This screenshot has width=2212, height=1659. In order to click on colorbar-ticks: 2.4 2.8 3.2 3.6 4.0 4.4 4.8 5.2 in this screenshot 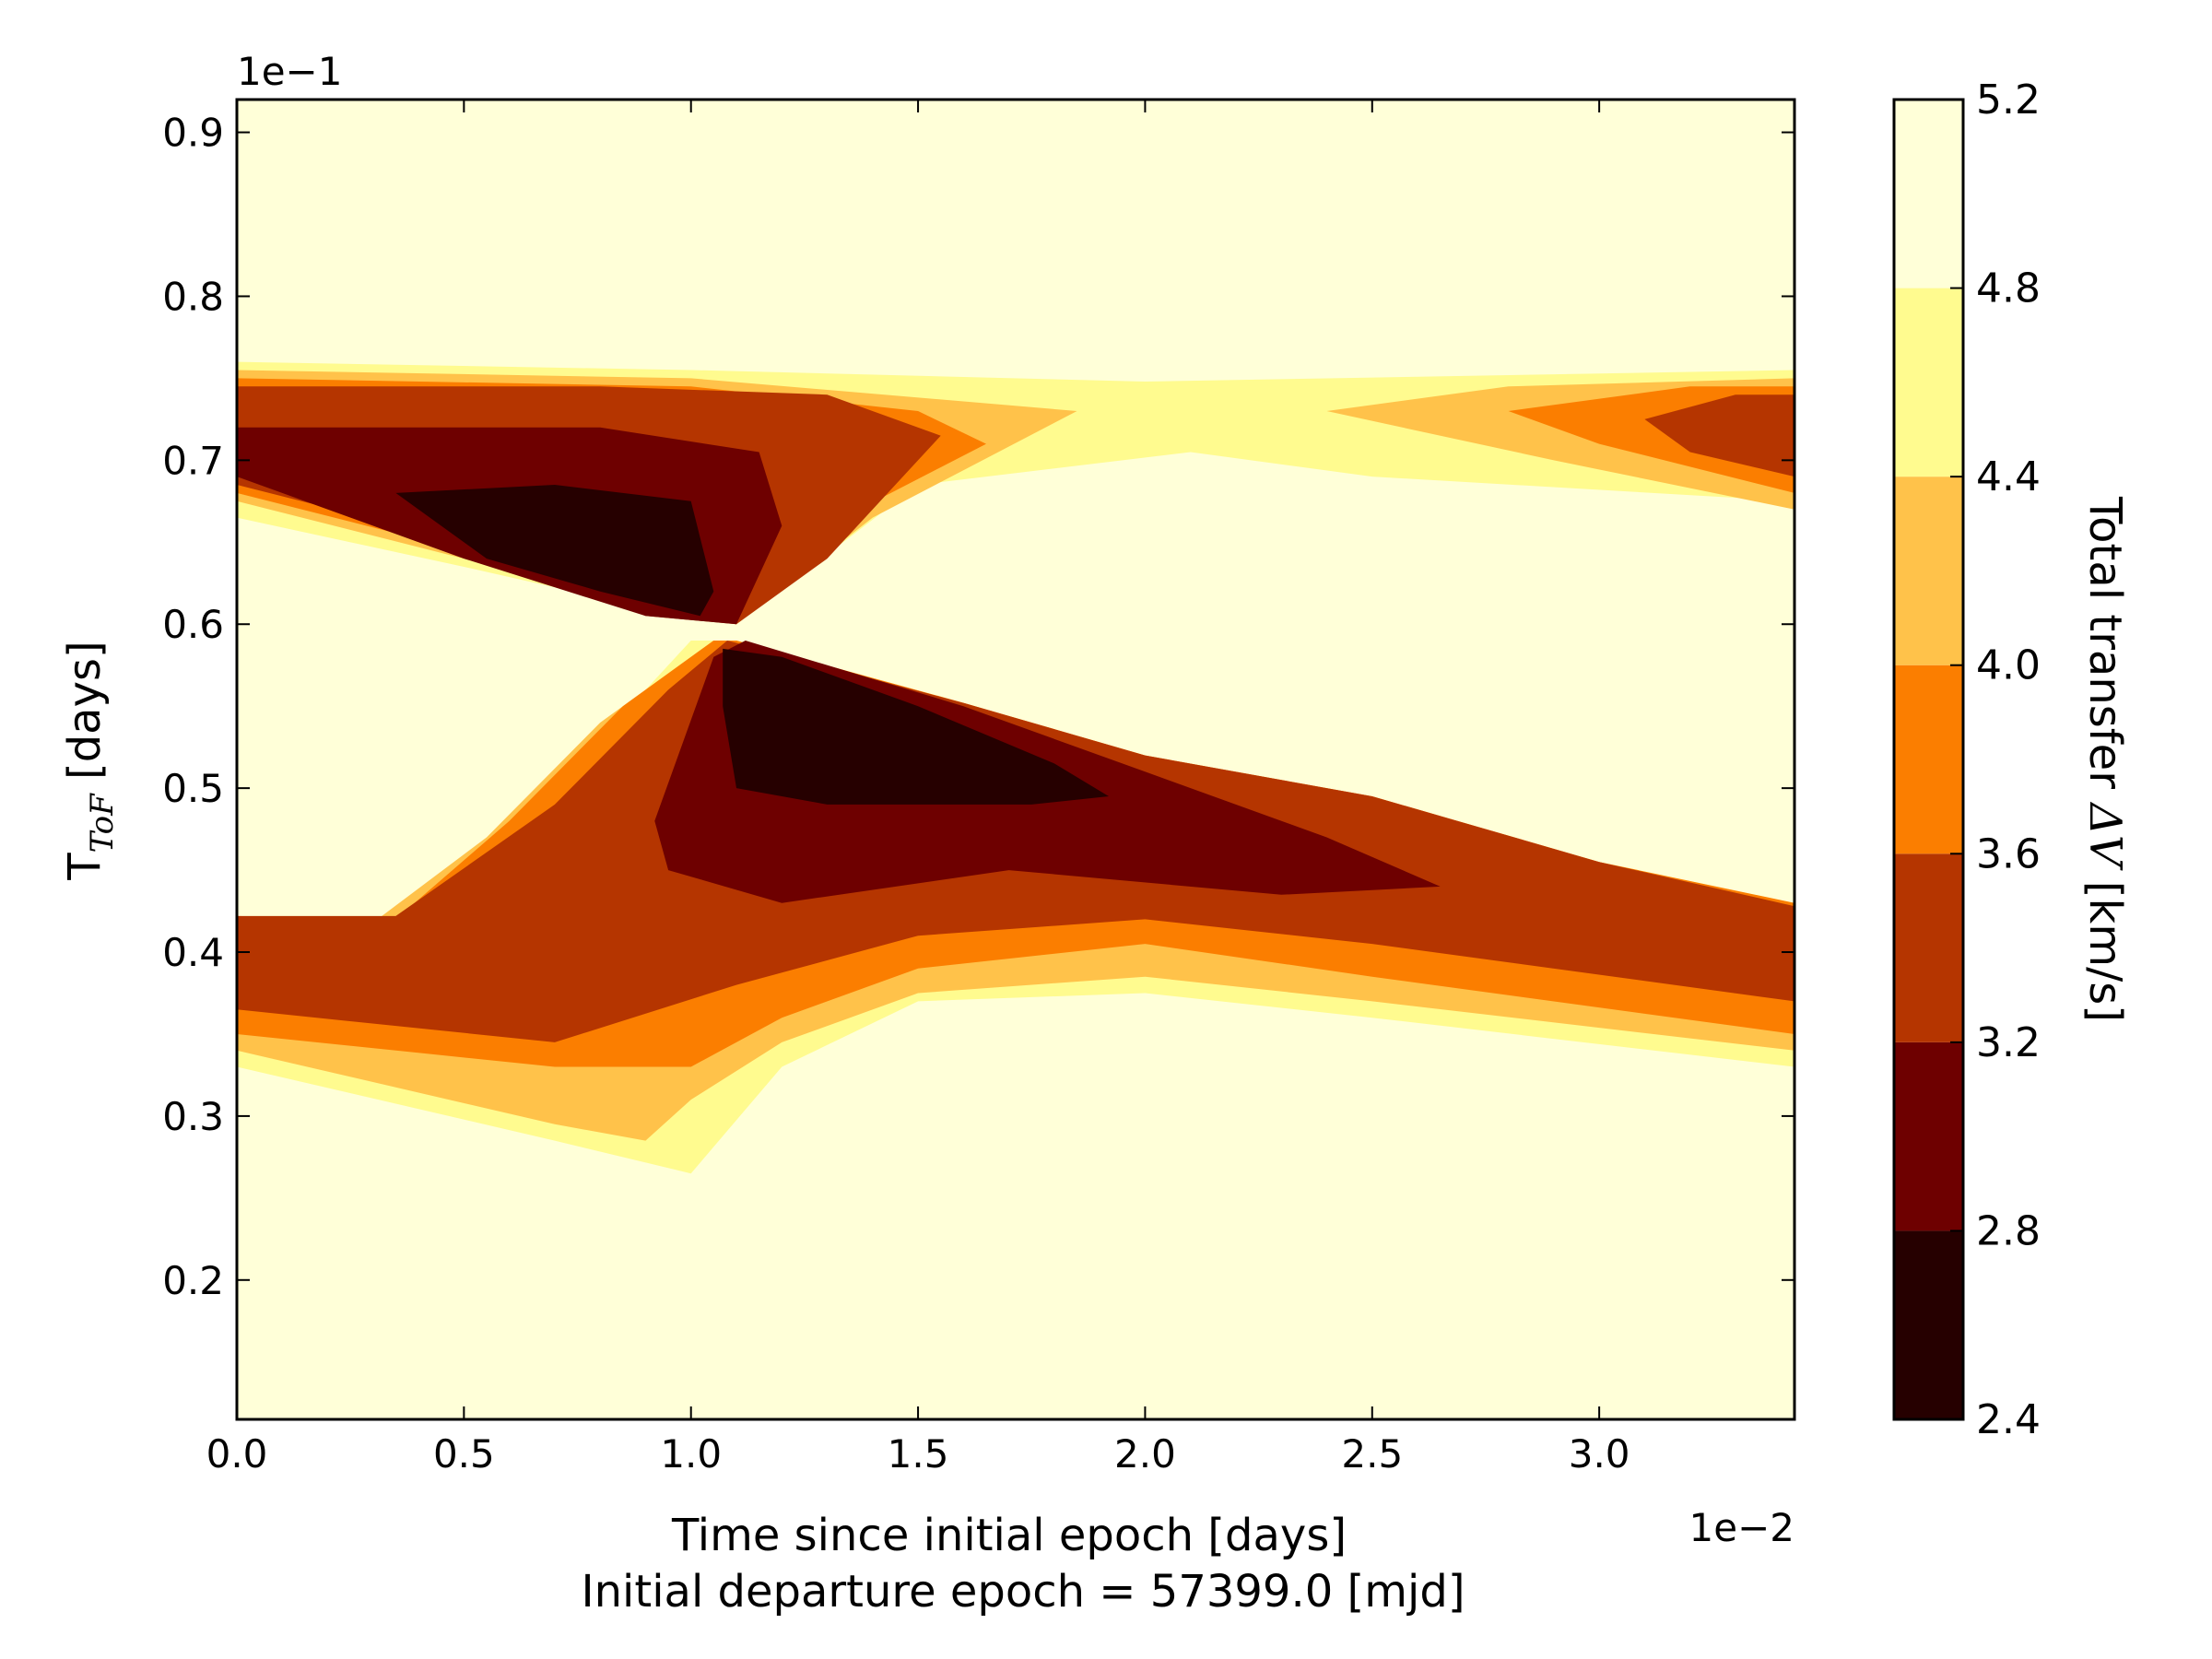, I will do `click(1995, 759)`.